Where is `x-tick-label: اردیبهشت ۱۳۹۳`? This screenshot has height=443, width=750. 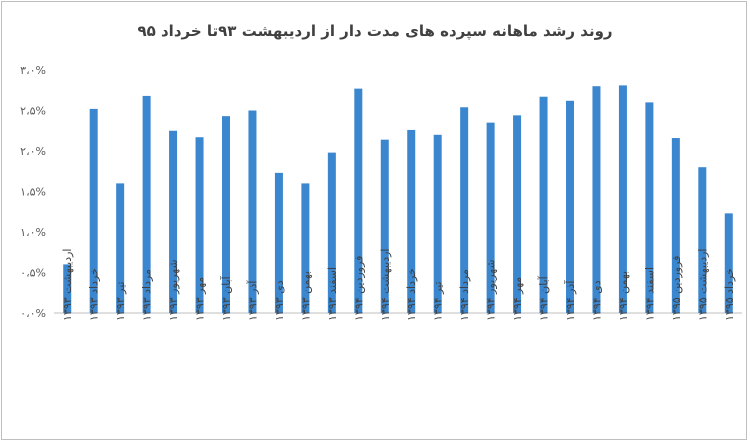 x-tick-label: اردیبهشت ۱۳۹۳ is located at coordinates (67, 285).